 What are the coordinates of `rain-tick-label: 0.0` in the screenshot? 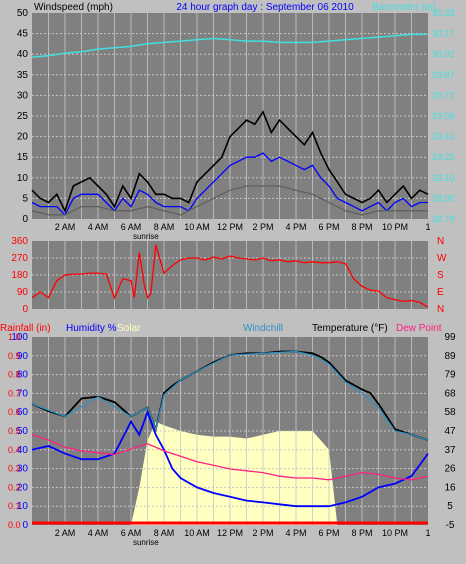 It's located at (14, 525).